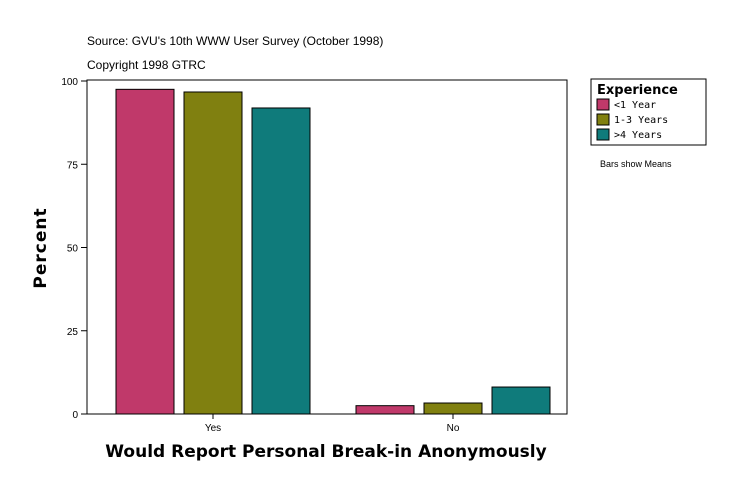  I want to click on legend-label: <1 Year, so click(635, 105).